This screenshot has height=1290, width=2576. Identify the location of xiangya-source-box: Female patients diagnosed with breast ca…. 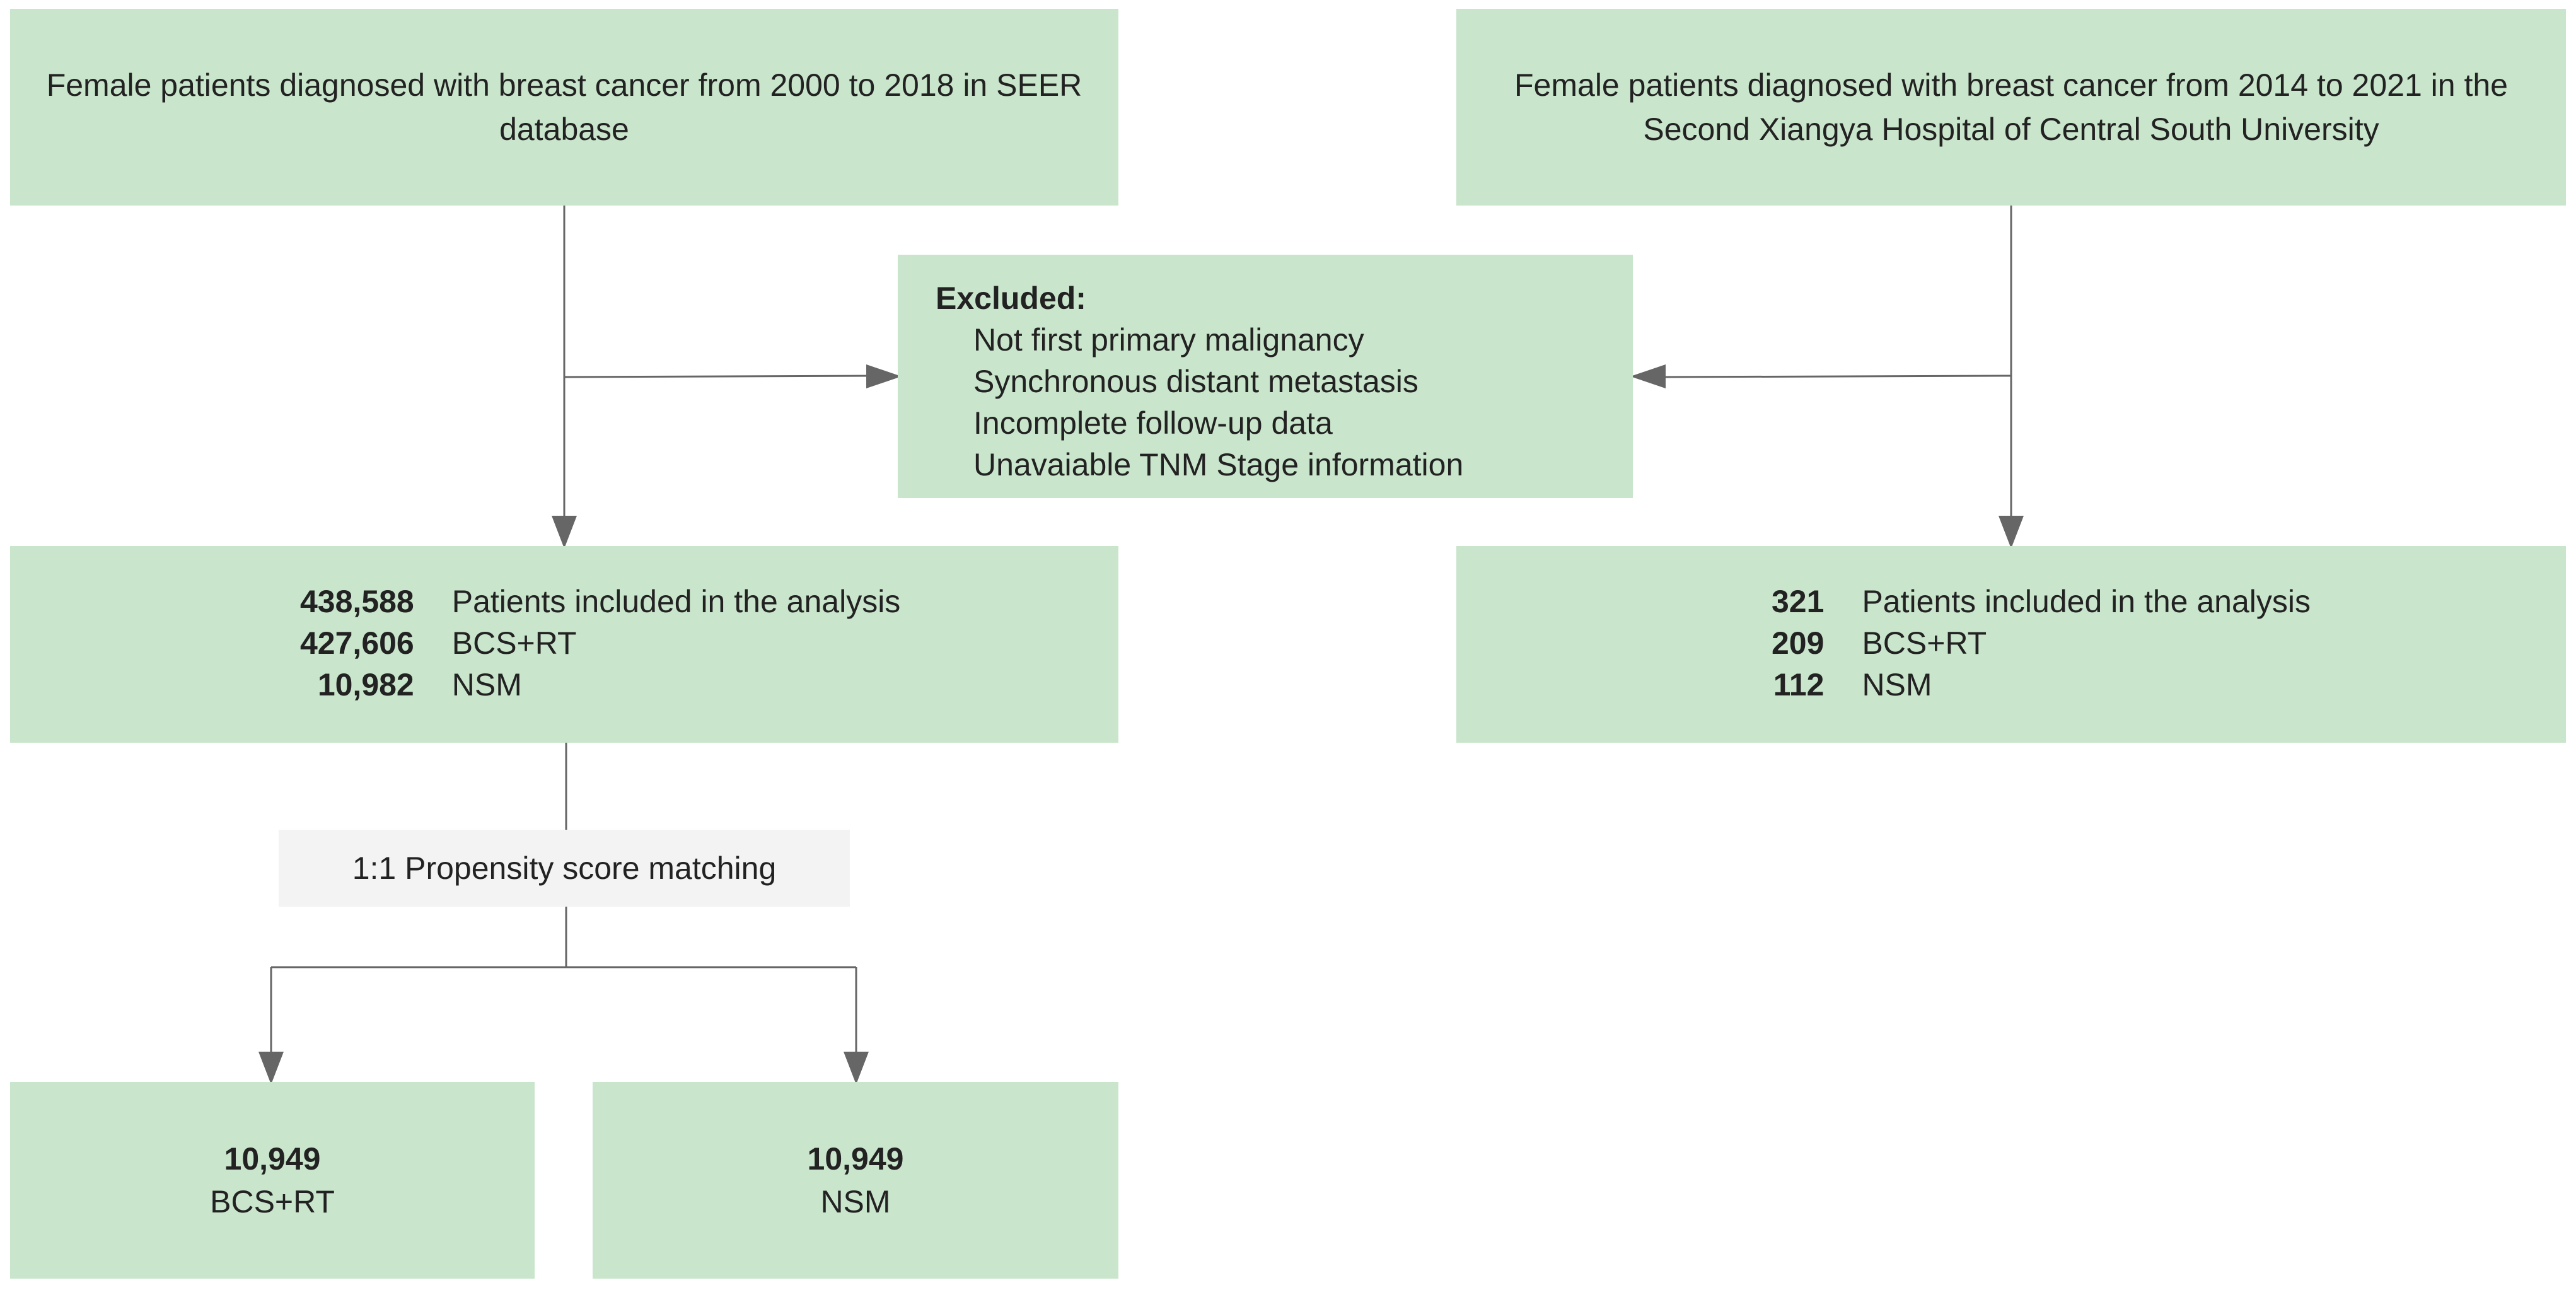
(2011, 107).